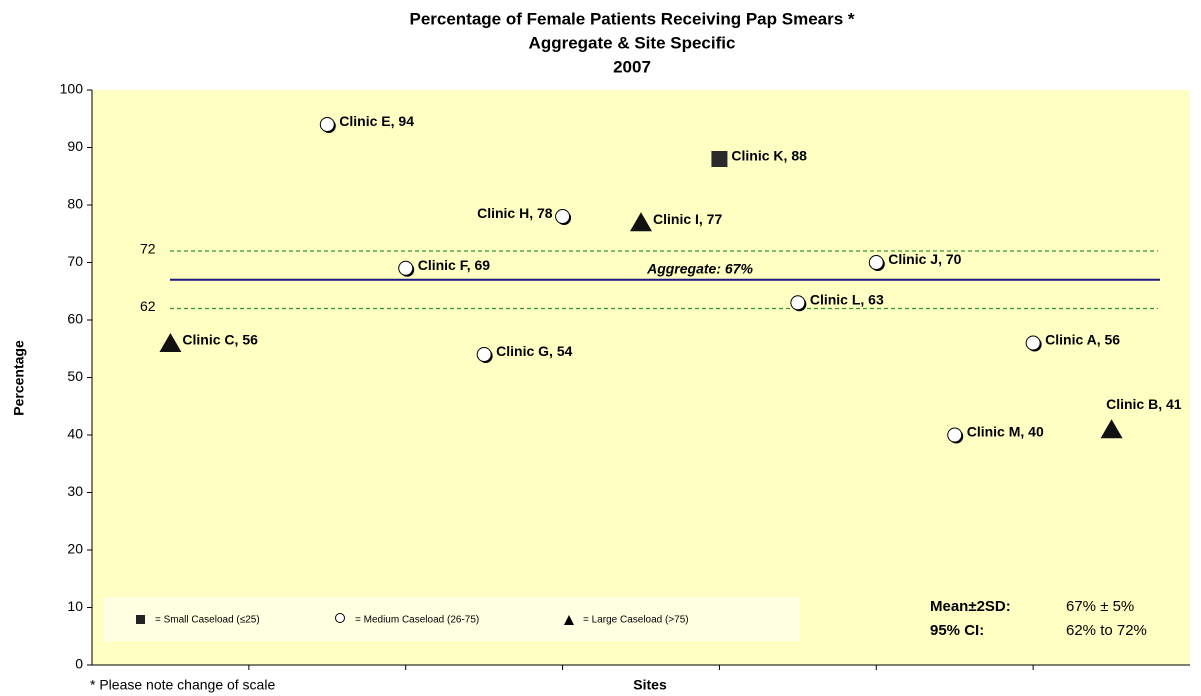 This screenshot has width=1201, height=696. I want to click on y-tick-label: 80, so click(75, 204).